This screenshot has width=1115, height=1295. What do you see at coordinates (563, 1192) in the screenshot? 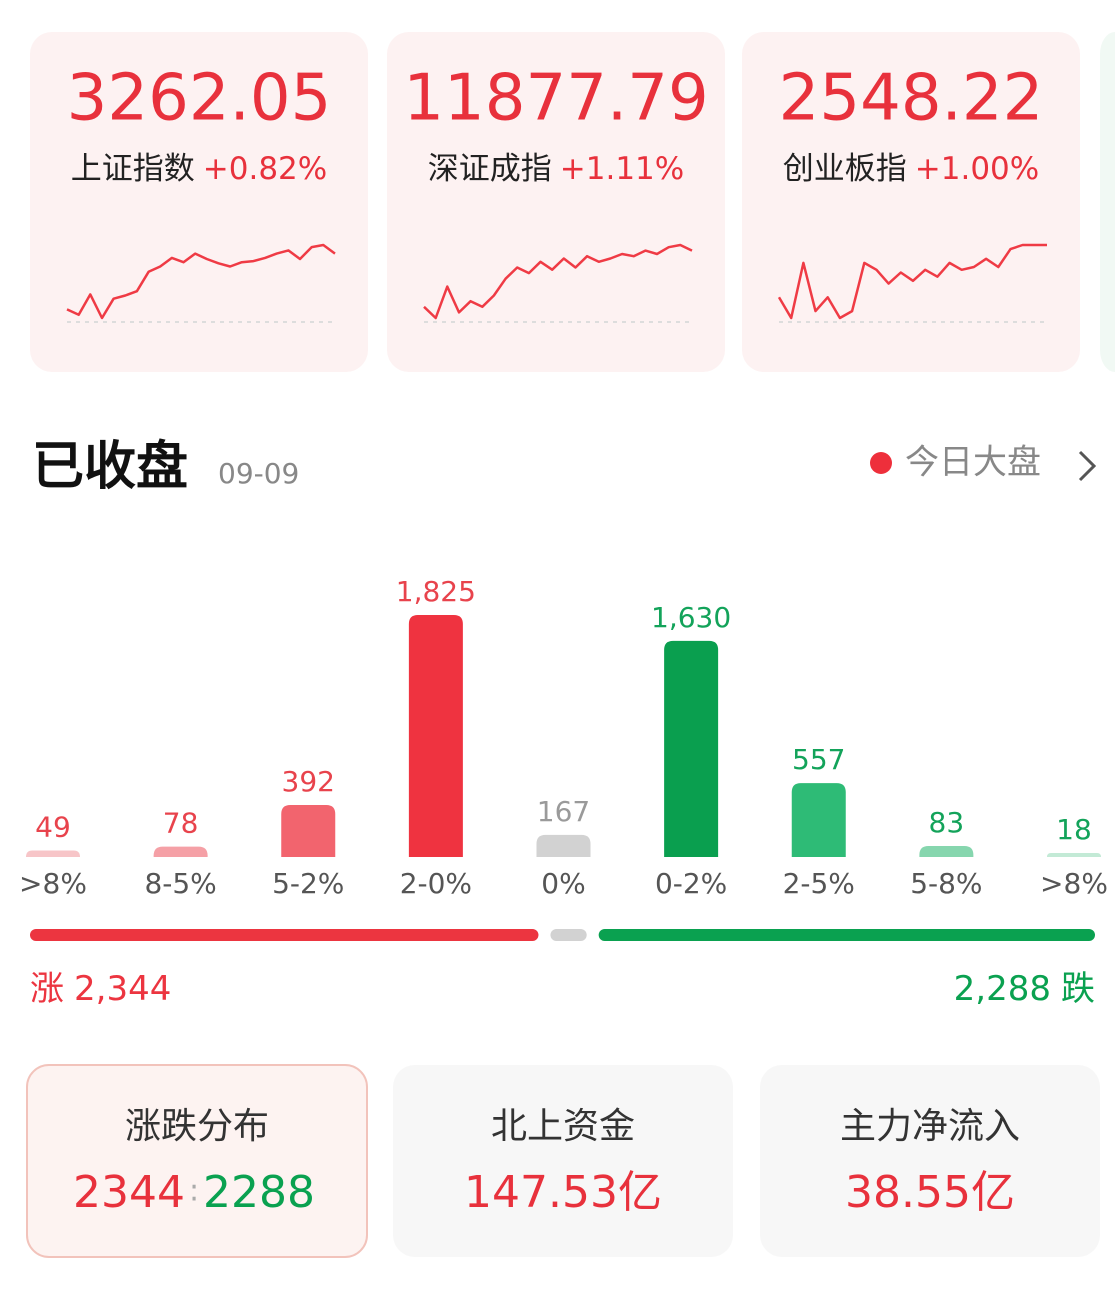
I see `card-value: 147.53亿` at bounding box center [563, 1192].